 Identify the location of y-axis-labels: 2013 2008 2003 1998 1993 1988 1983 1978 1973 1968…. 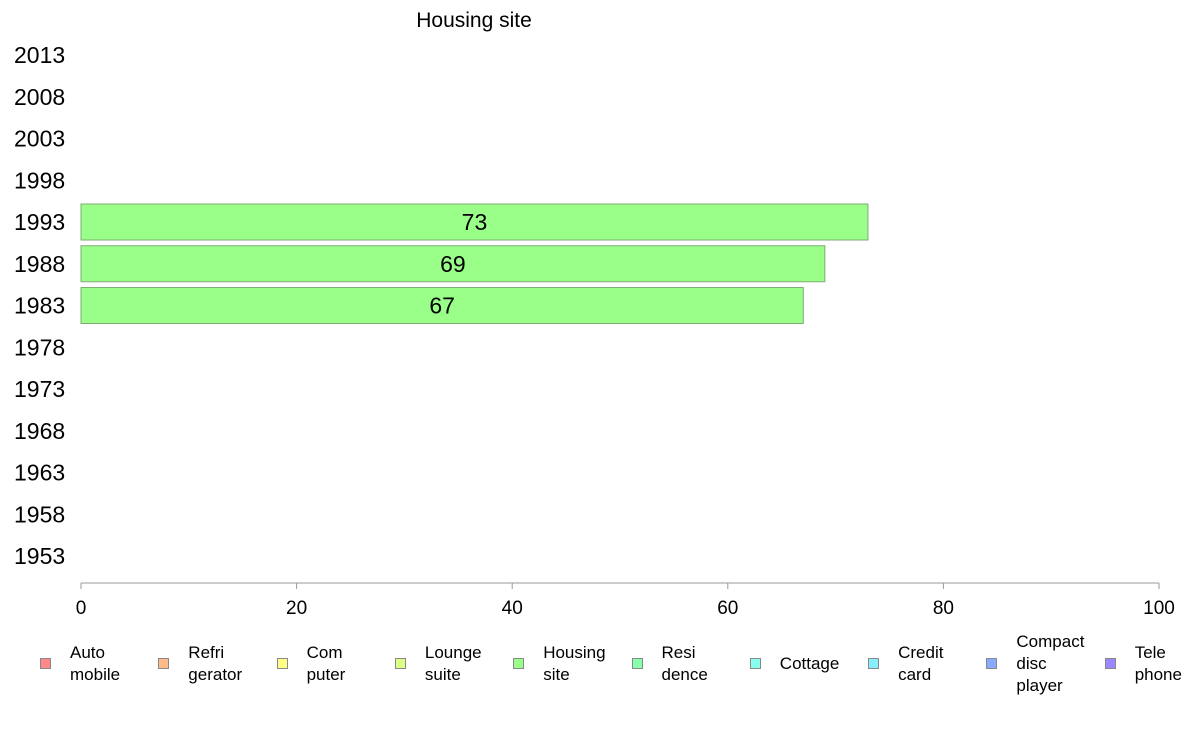
(39, 305).